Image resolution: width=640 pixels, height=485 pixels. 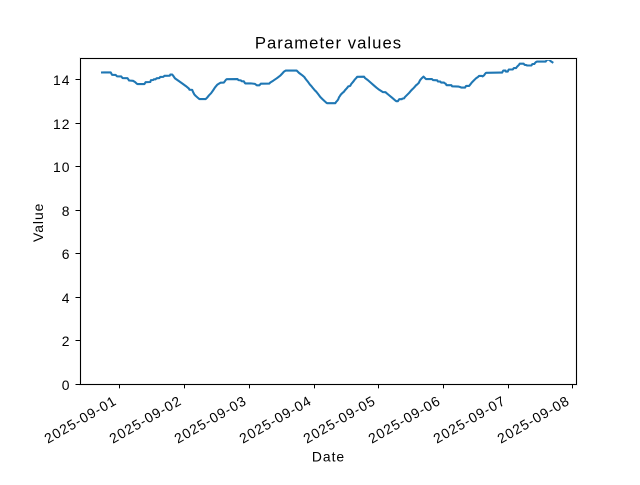 What do you see at coordinates (66, 211) in the screenshot?
I see `svg-text: 8` at bounding box center [66, 211].